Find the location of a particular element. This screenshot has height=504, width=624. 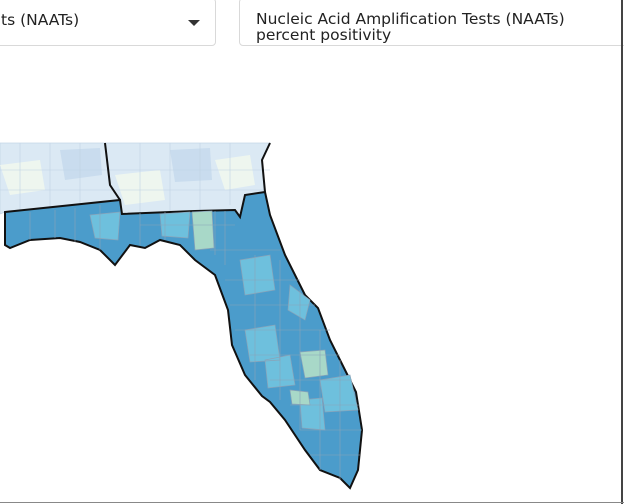

neighbor-patches is located at coordinates (127, 180).